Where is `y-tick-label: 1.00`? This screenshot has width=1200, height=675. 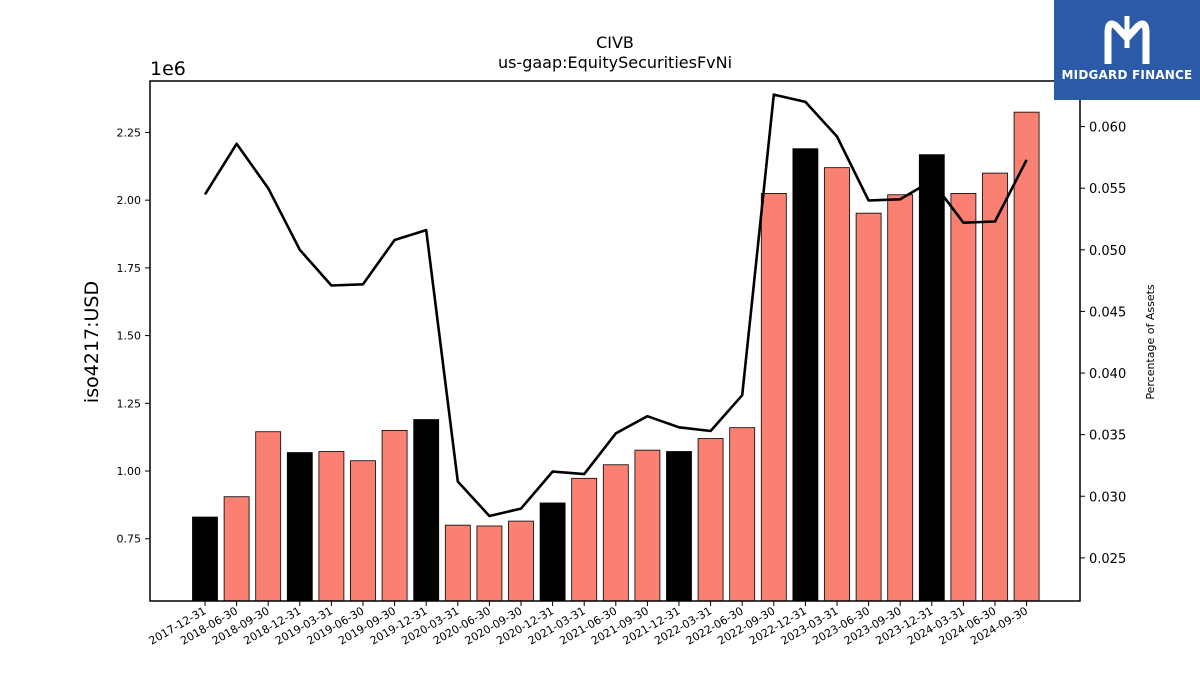 y-tick-label: 1.00 is located at coordinates (129, 471).